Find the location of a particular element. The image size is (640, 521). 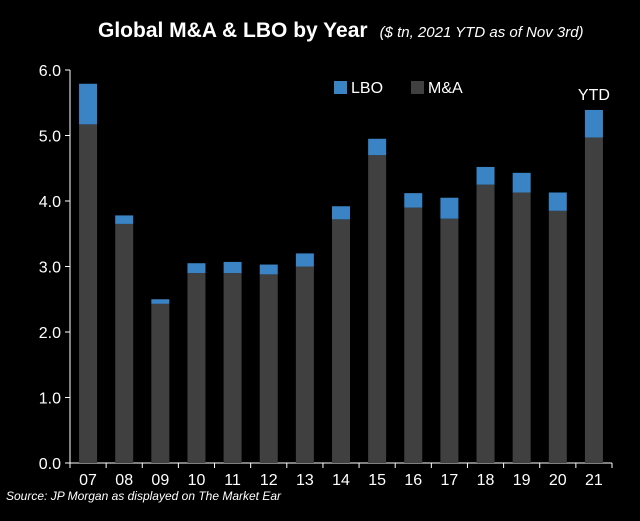

legend: LBO M&A is located at coordinates (398, 88).